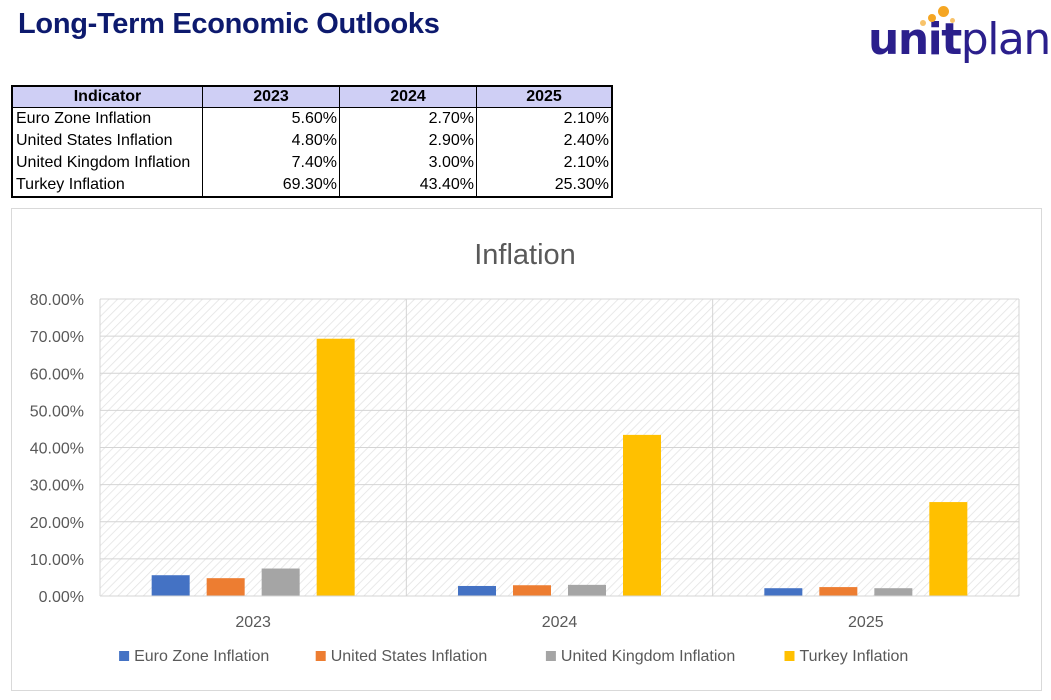 The width and height of the screenshot is (1051, 700). What do you see at coordinates (61, 597) in the screenshot?
I see `y-tick-label: 0.00%` at bounding box center [61, 597].